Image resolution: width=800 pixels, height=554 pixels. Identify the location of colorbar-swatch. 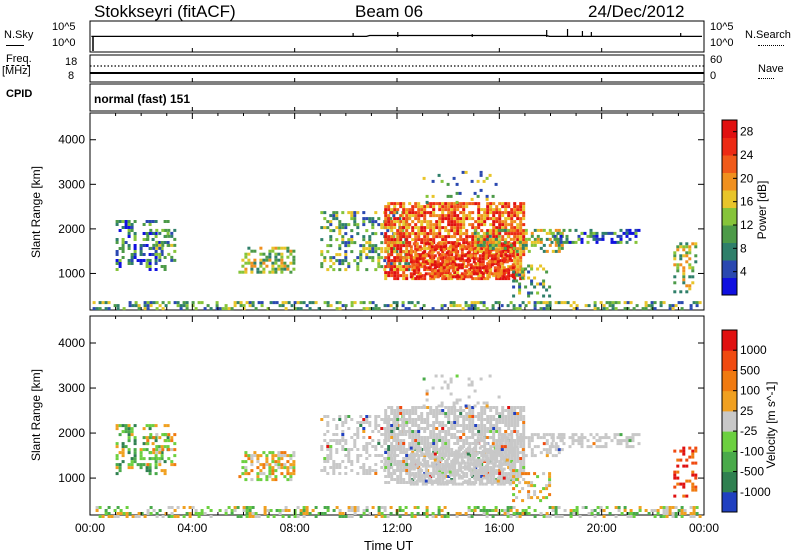
(729, 441).